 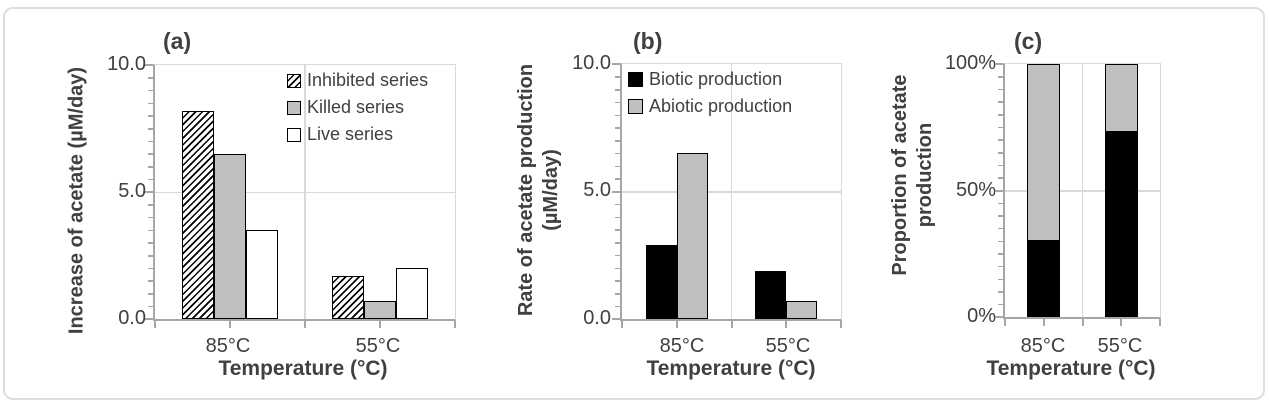 I want to click on panel-b-category-55c: 55°C, so click(x=788, y=346).